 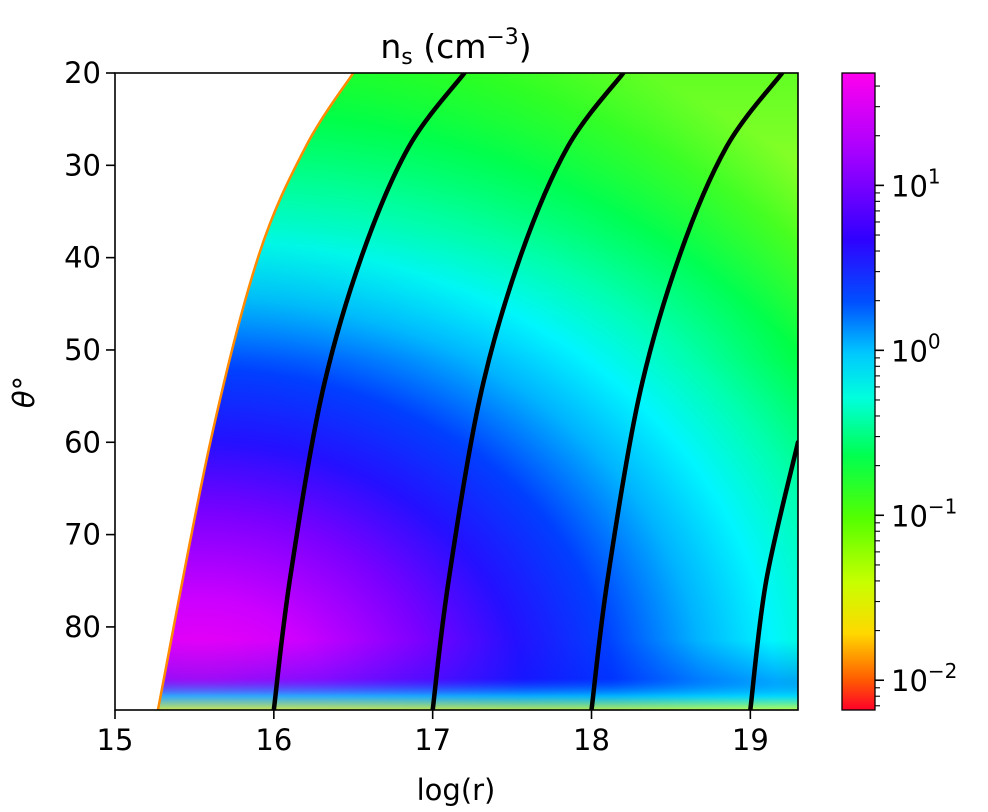 What do you see at coordinates (24, 392) in the screenshot?
I see `y-axis-label: θ°` at bounding box center [24, 392].